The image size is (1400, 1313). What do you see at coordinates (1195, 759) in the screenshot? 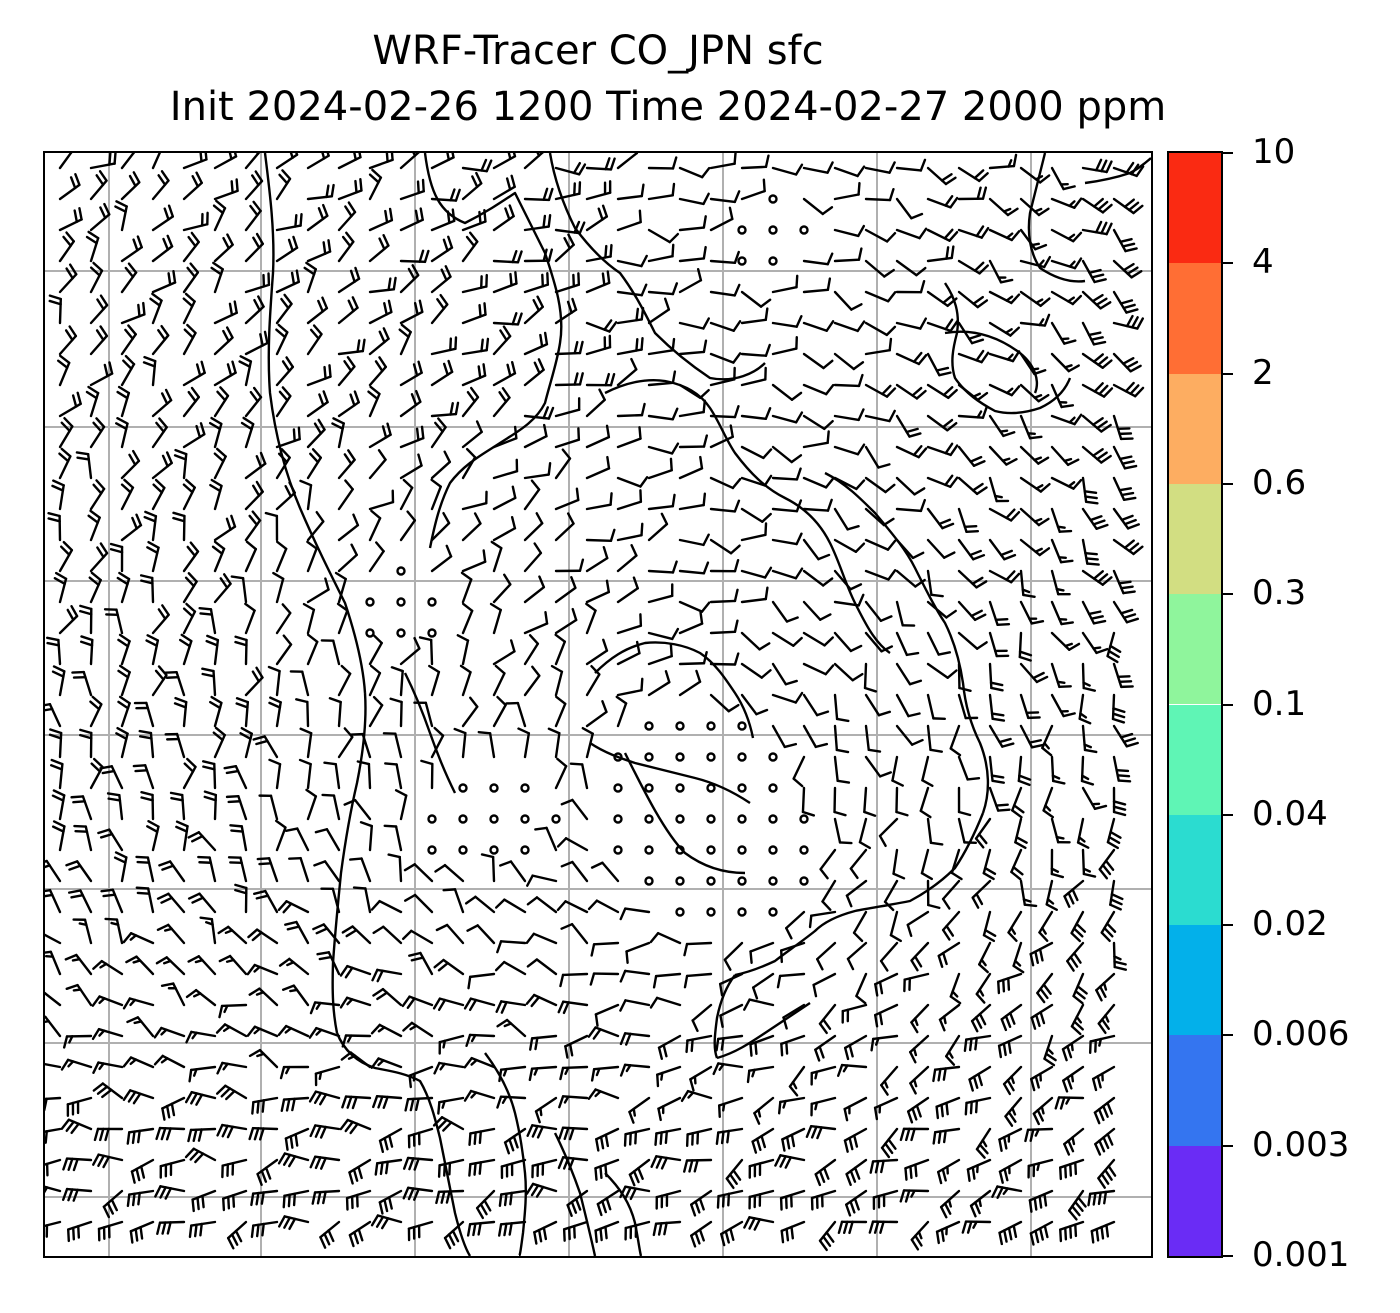
I see `colorbar-segment` at bounding box center [1195, 759].